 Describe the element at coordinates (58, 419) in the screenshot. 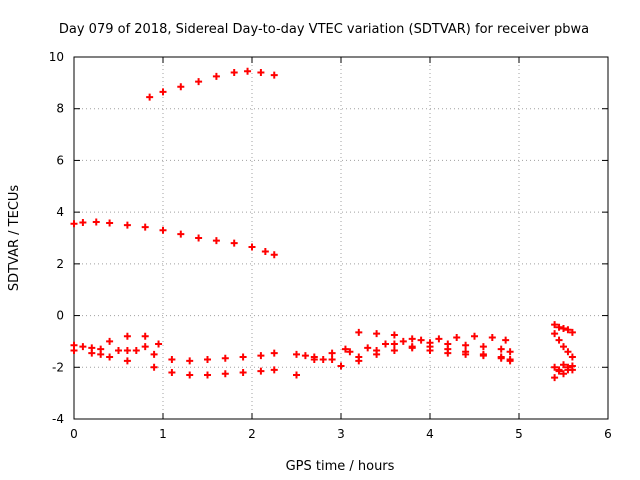

I see `y-tick-label: -4` at that location.